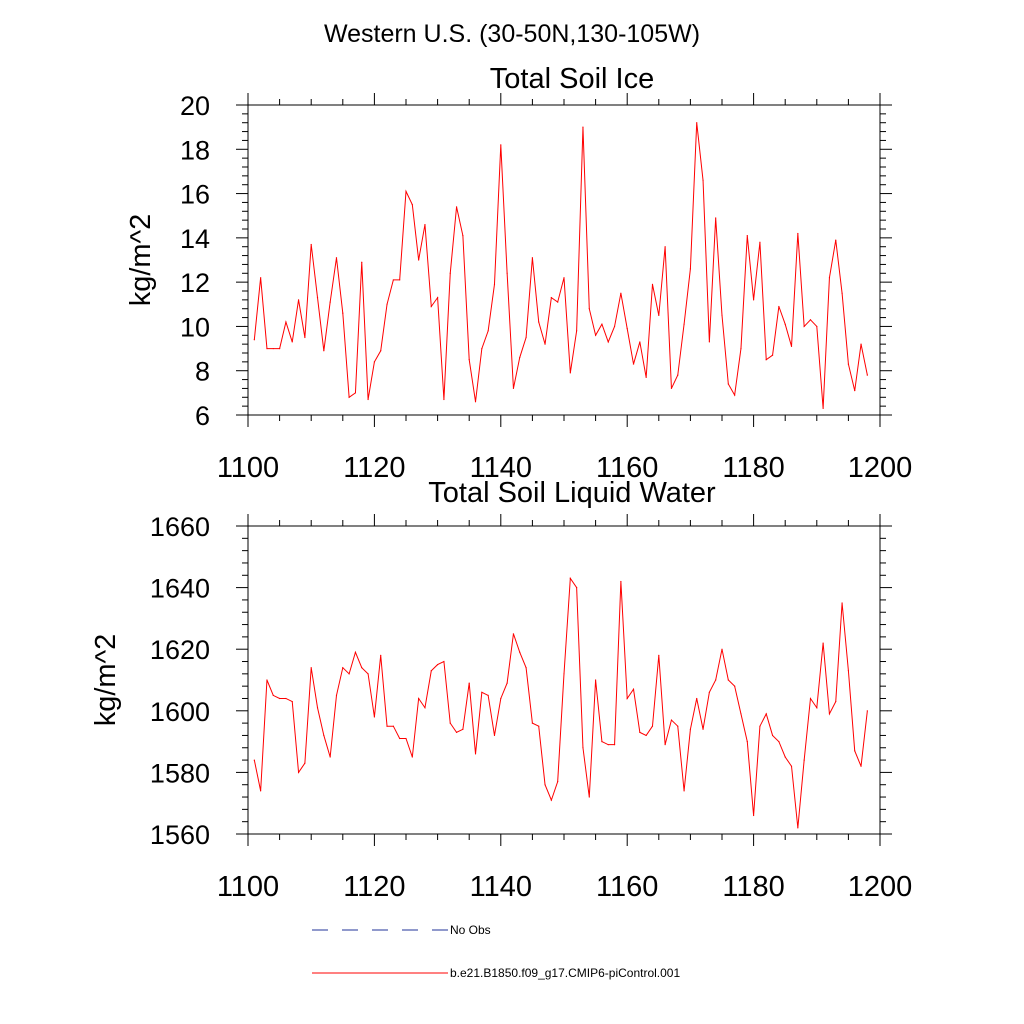 The image size is (1024, 1024). I want to click on y-tick-label: 18, so click(195, 150).